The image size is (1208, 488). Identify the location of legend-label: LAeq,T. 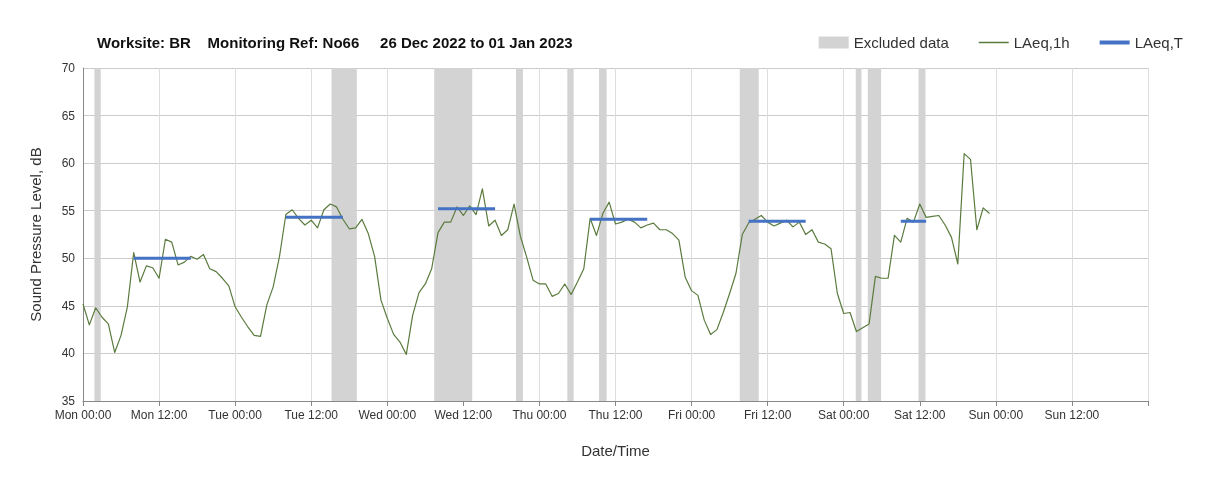
(1159, 42).